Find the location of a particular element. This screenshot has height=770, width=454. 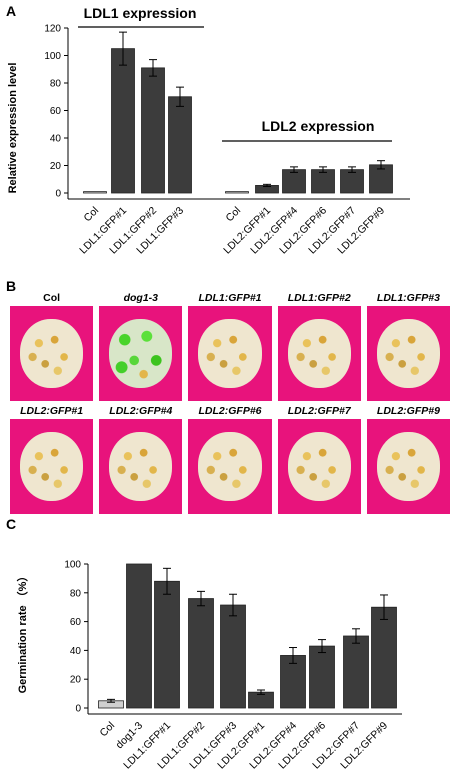

photo-label: Col is located at coordinates (52, 298).